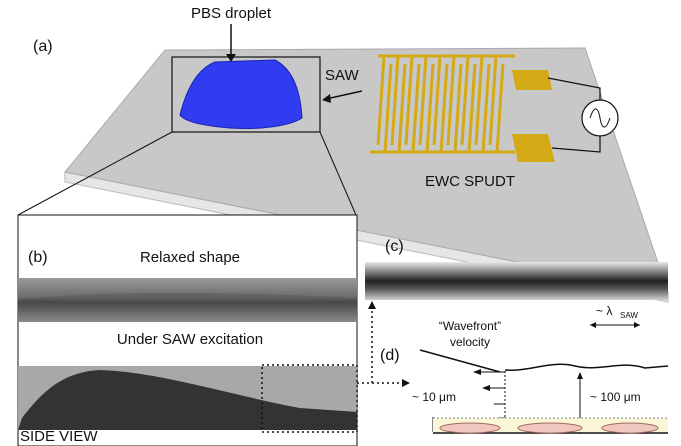 The image size is (681, 446). Describe the element at coordinates (38, 257) in the screenshot. I see `panel-label: (b)` at that location.